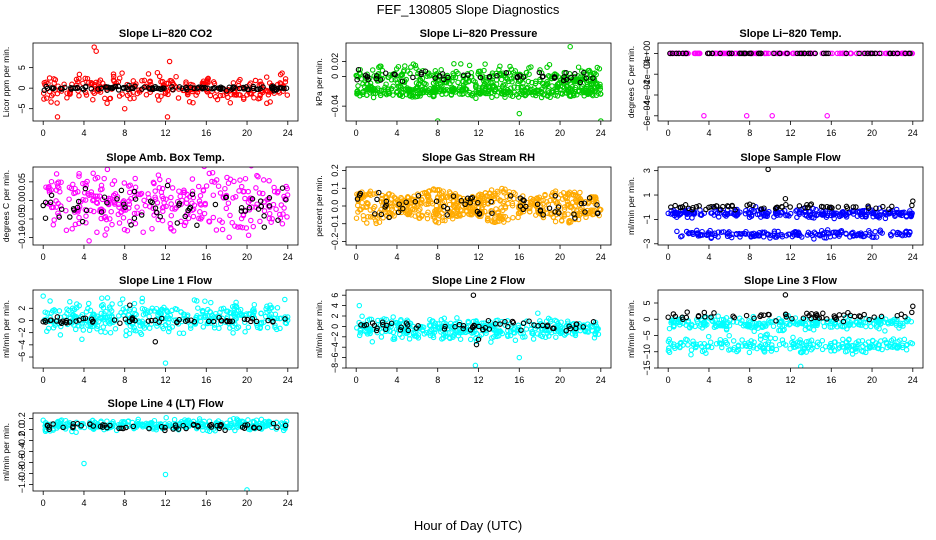  Describe the element at coordinates (22, 345) in the screenshot. I see `y-tick-label: −4` at that location.